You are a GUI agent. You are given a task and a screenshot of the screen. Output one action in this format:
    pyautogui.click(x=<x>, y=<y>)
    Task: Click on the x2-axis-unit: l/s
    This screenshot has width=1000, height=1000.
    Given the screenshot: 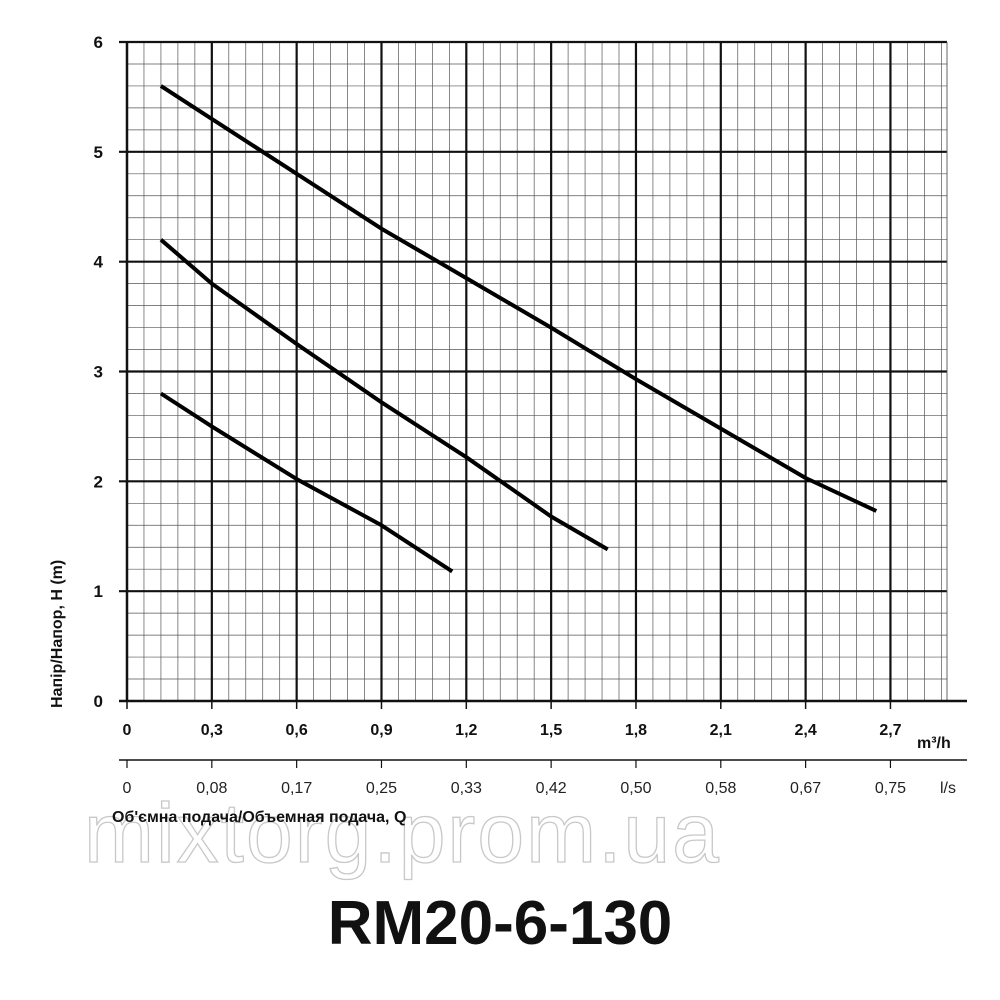 What is the action you would take?
    pyautogui.click(x=948, y=788)
    